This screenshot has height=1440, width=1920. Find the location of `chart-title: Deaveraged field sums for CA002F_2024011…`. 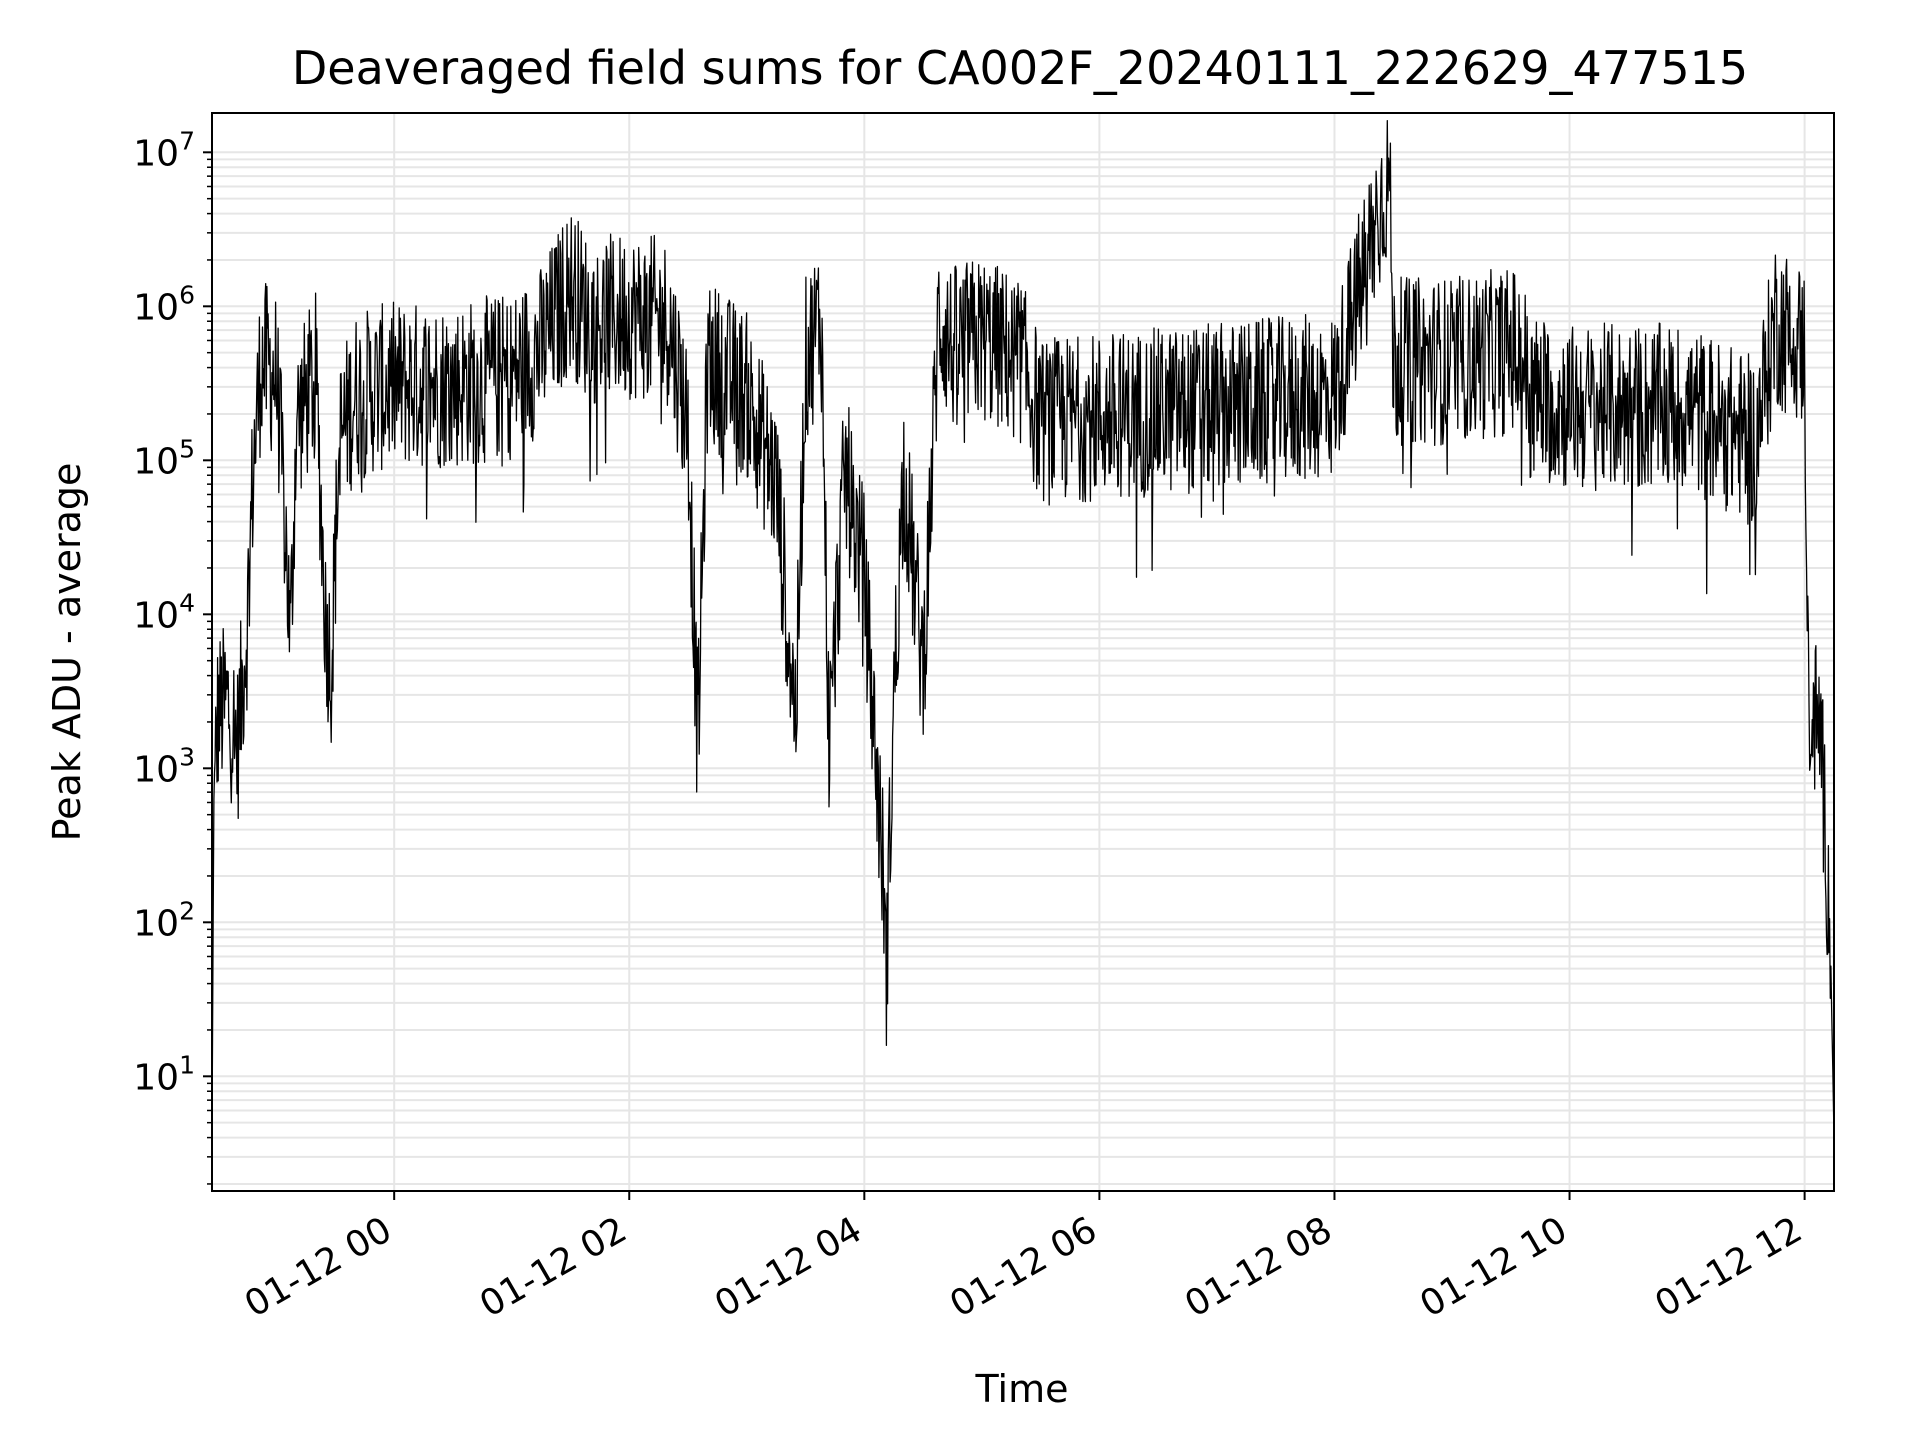

chart-title: Deaveraged field sums for CA002F_2024011… is located at coordinates (1020, 68).